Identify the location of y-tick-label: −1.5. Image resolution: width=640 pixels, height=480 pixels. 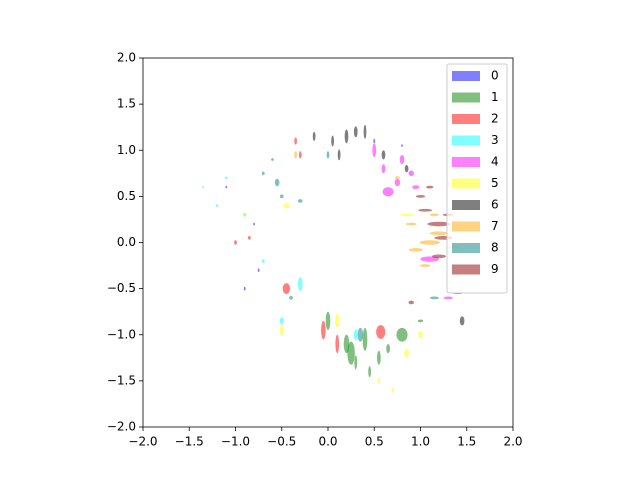
(121, 380).